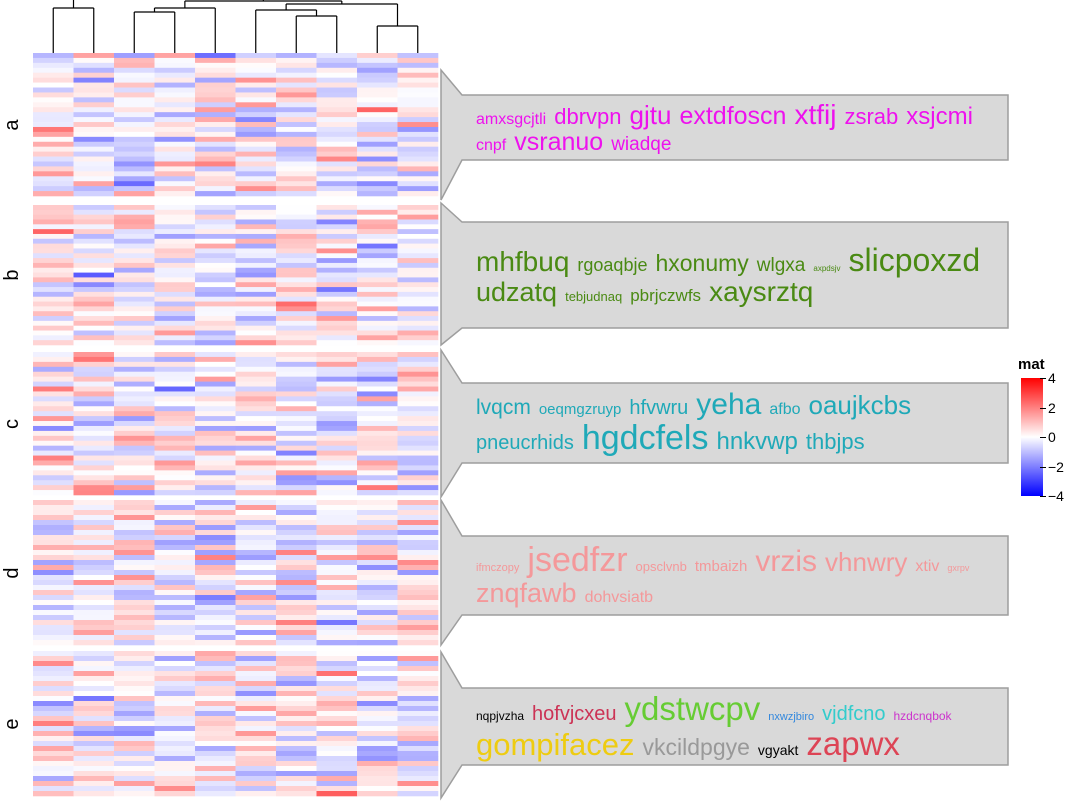  Describe the element at coordinates (781, 265) in the screenshot. I see `word-cloud-term: wlgxa` at that location.